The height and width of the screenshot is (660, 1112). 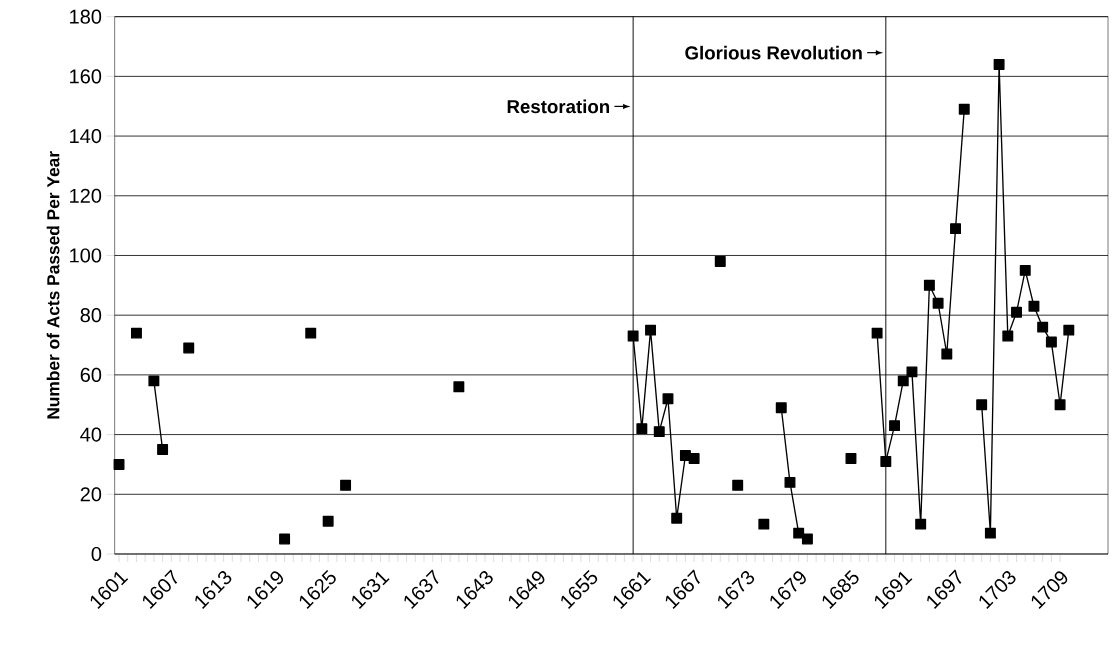 What do you see at coordinates (91, 315) in the screenshot?
I see `y-tick-label: 80` at bounding box center [91, 315].